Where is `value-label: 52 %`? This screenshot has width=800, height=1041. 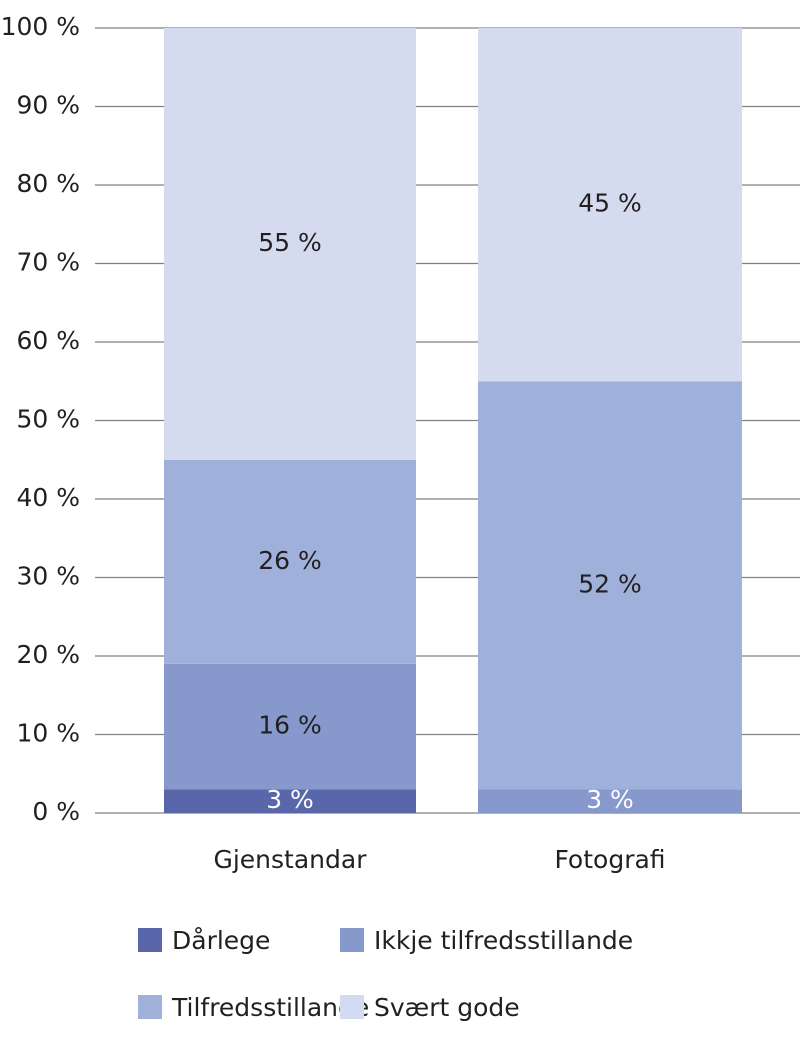 value-label: 52 % is located at coordinates (610, 583).